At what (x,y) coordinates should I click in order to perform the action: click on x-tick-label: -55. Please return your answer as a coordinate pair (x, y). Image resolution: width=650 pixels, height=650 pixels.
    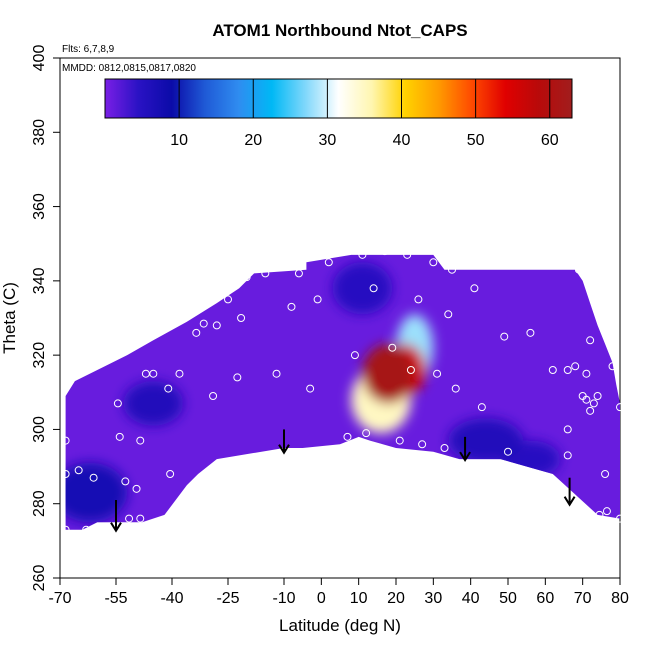
    Looking at the image, I should click on (115, 598).